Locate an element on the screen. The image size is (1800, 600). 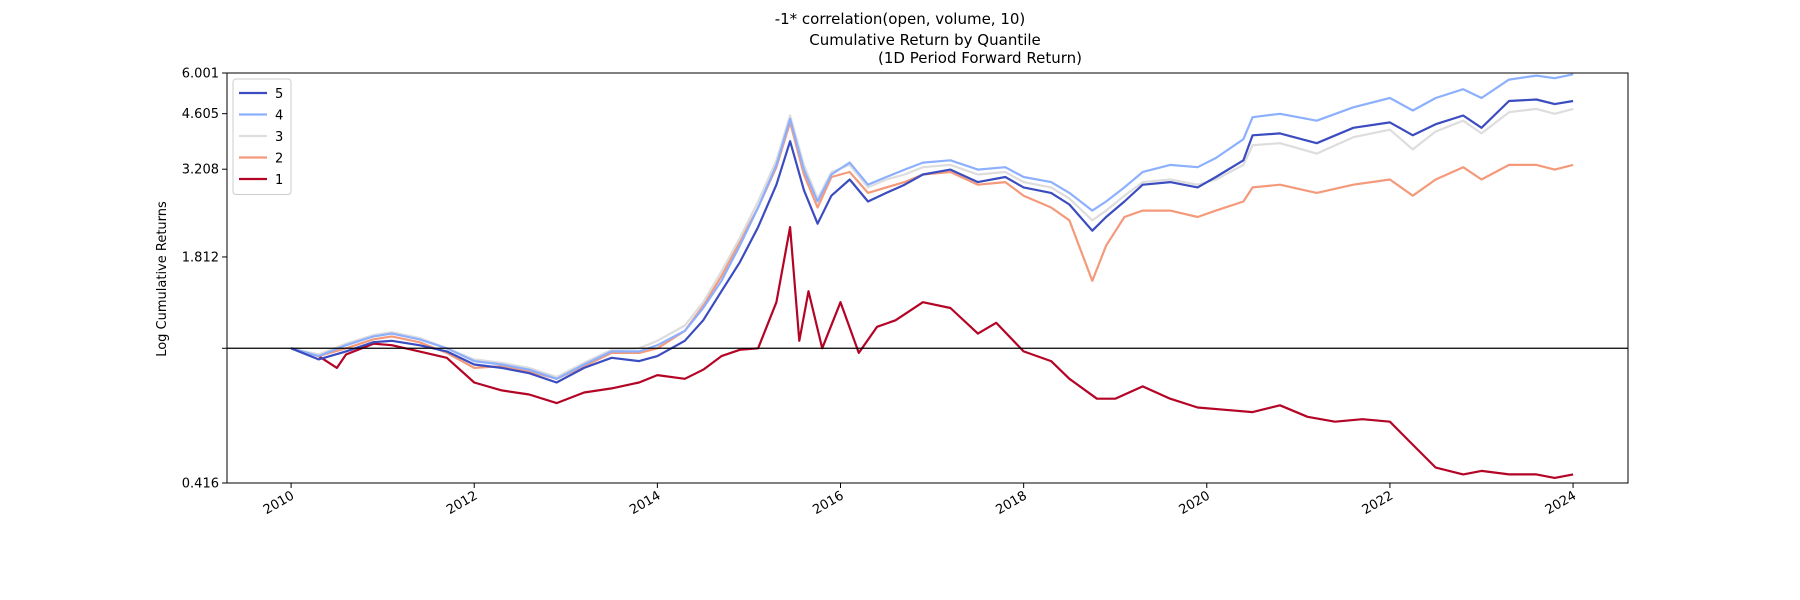
legend-label: 2 is located at coordinates (279, 159).